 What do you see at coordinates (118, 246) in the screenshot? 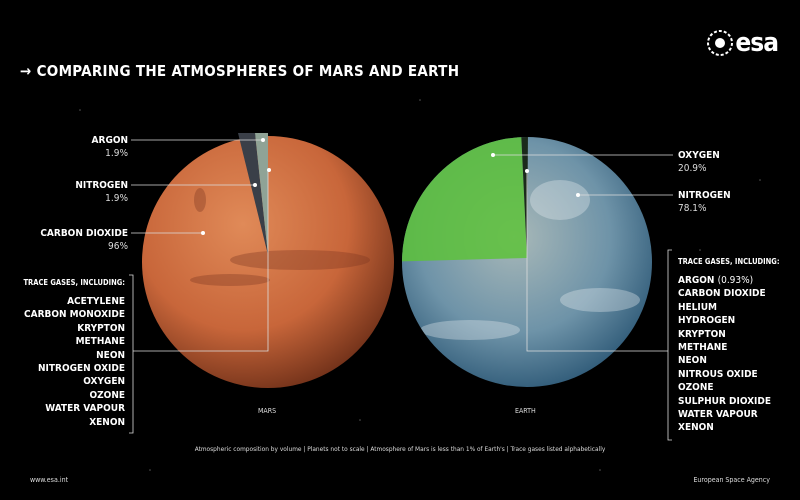
I see `gas-value: 96%` at bounding box center [118, 246].